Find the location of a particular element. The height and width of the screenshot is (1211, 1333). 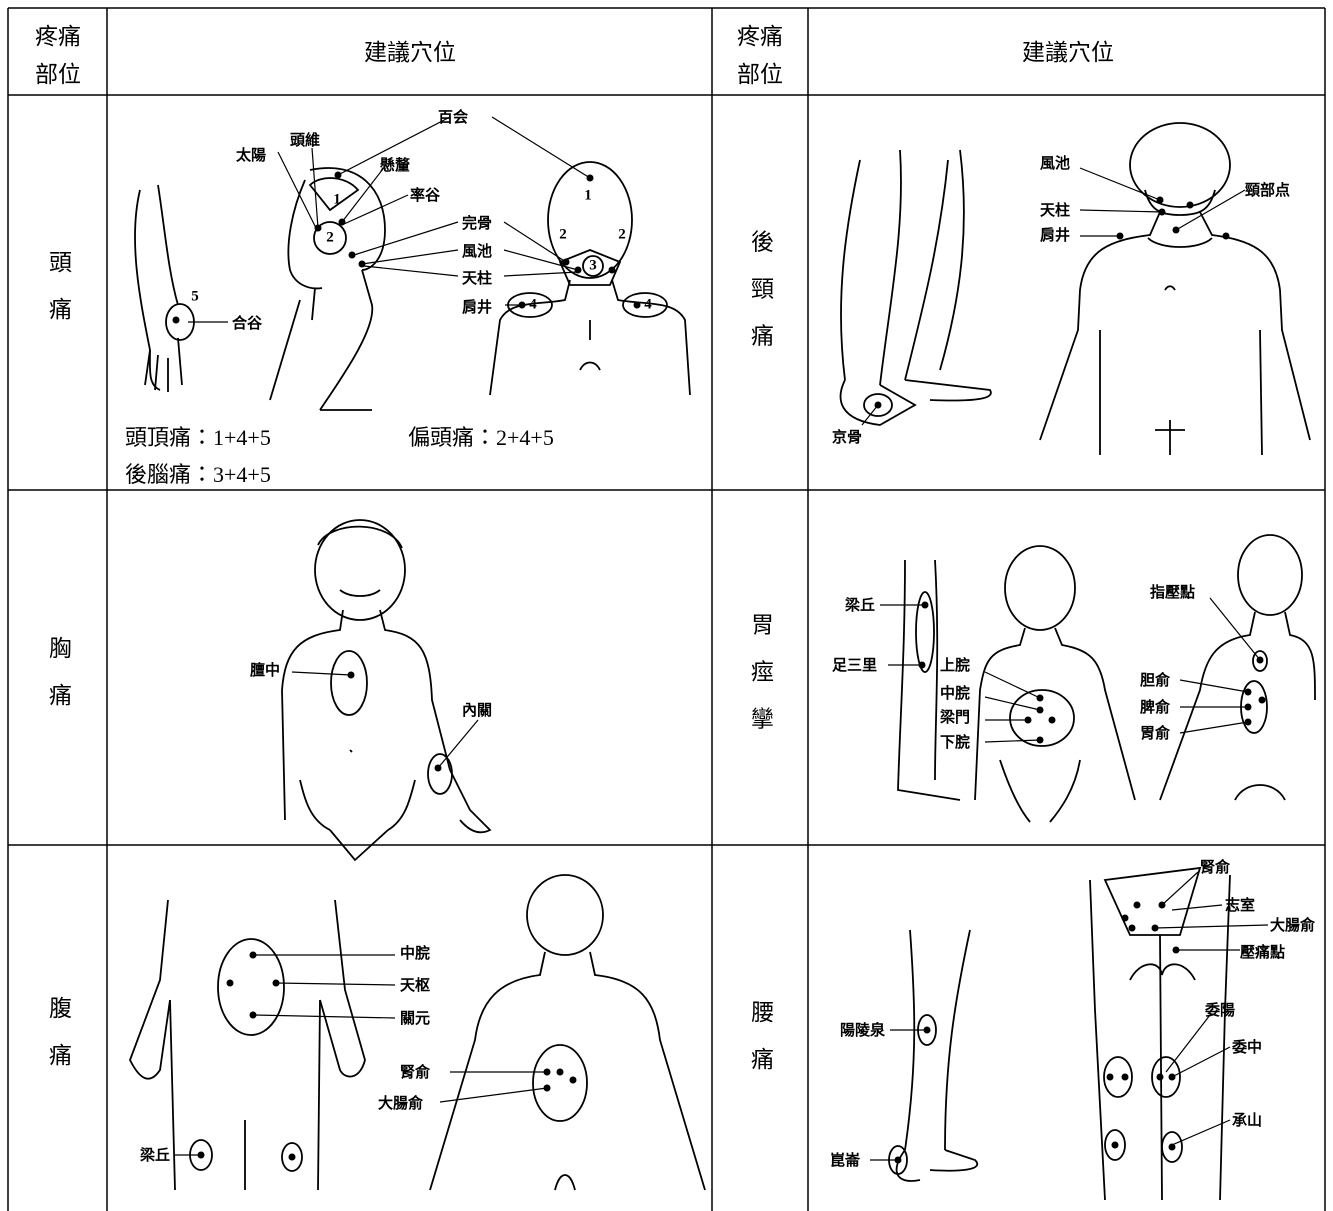

chest-illustration is located at coordinates (386, 690).